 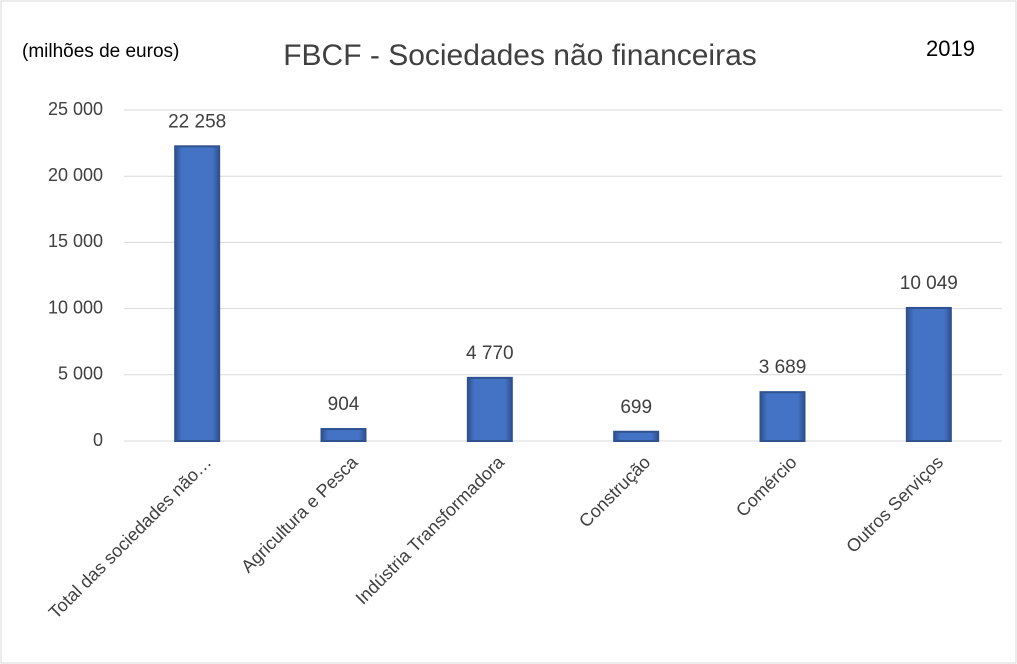 I want to click on data-label: 904, so click(x=344, y=404).